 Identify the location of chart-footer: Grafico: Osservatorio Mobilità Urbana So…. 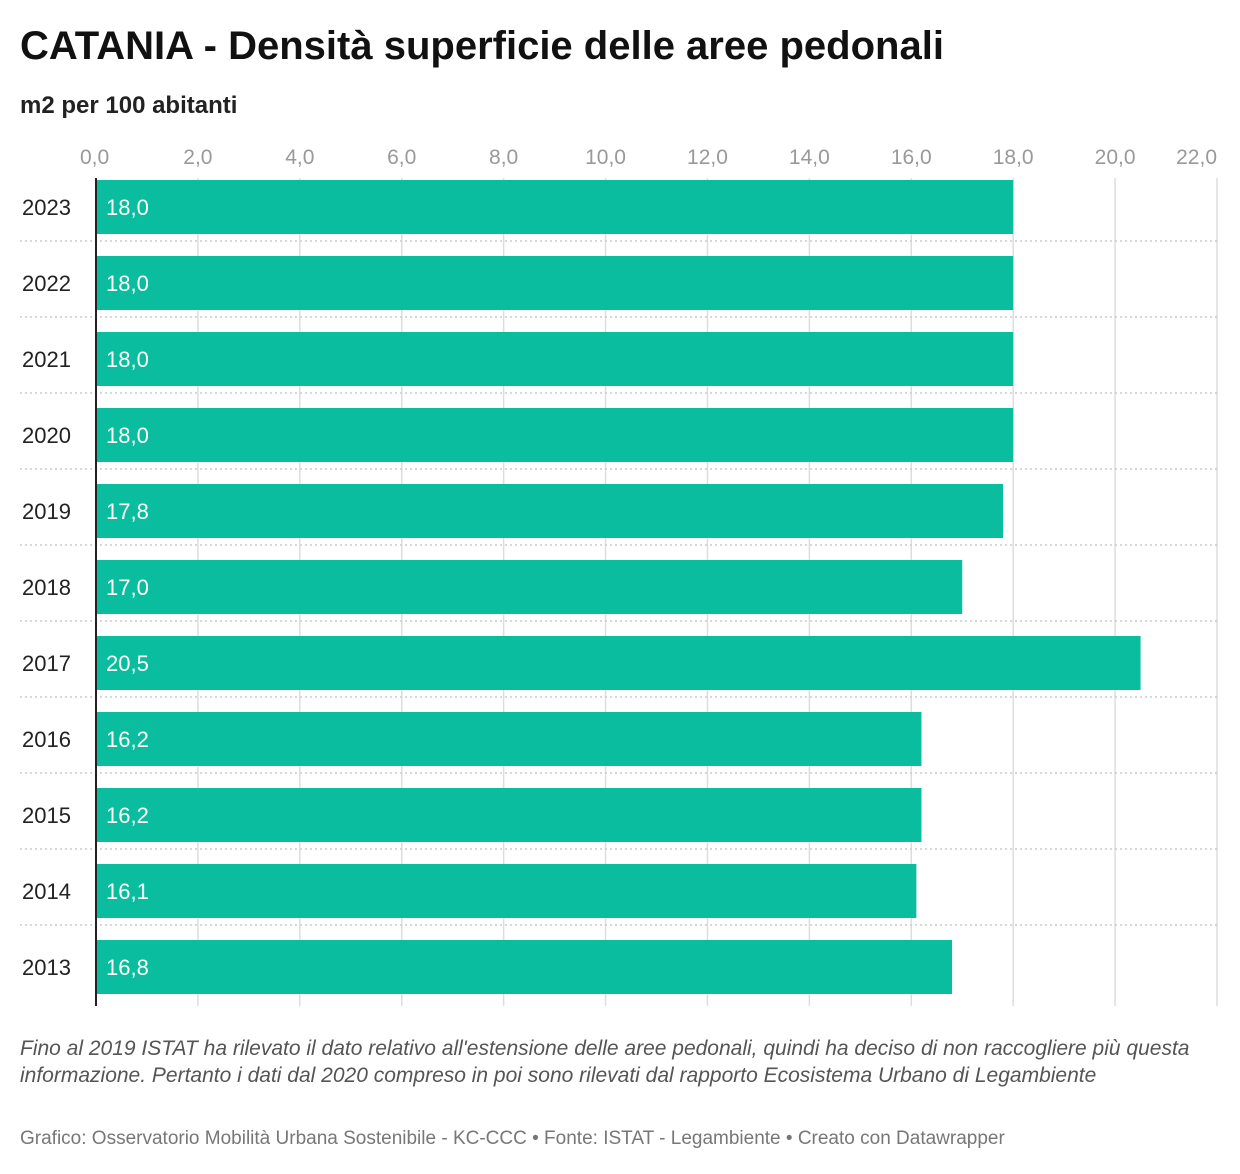
(512, 1138).